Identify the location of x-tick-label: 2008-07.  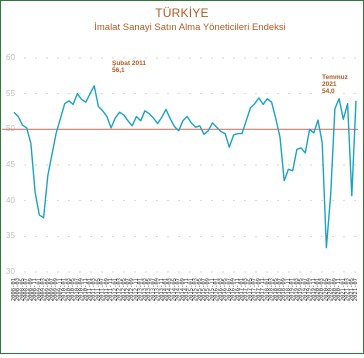
(27, 289).